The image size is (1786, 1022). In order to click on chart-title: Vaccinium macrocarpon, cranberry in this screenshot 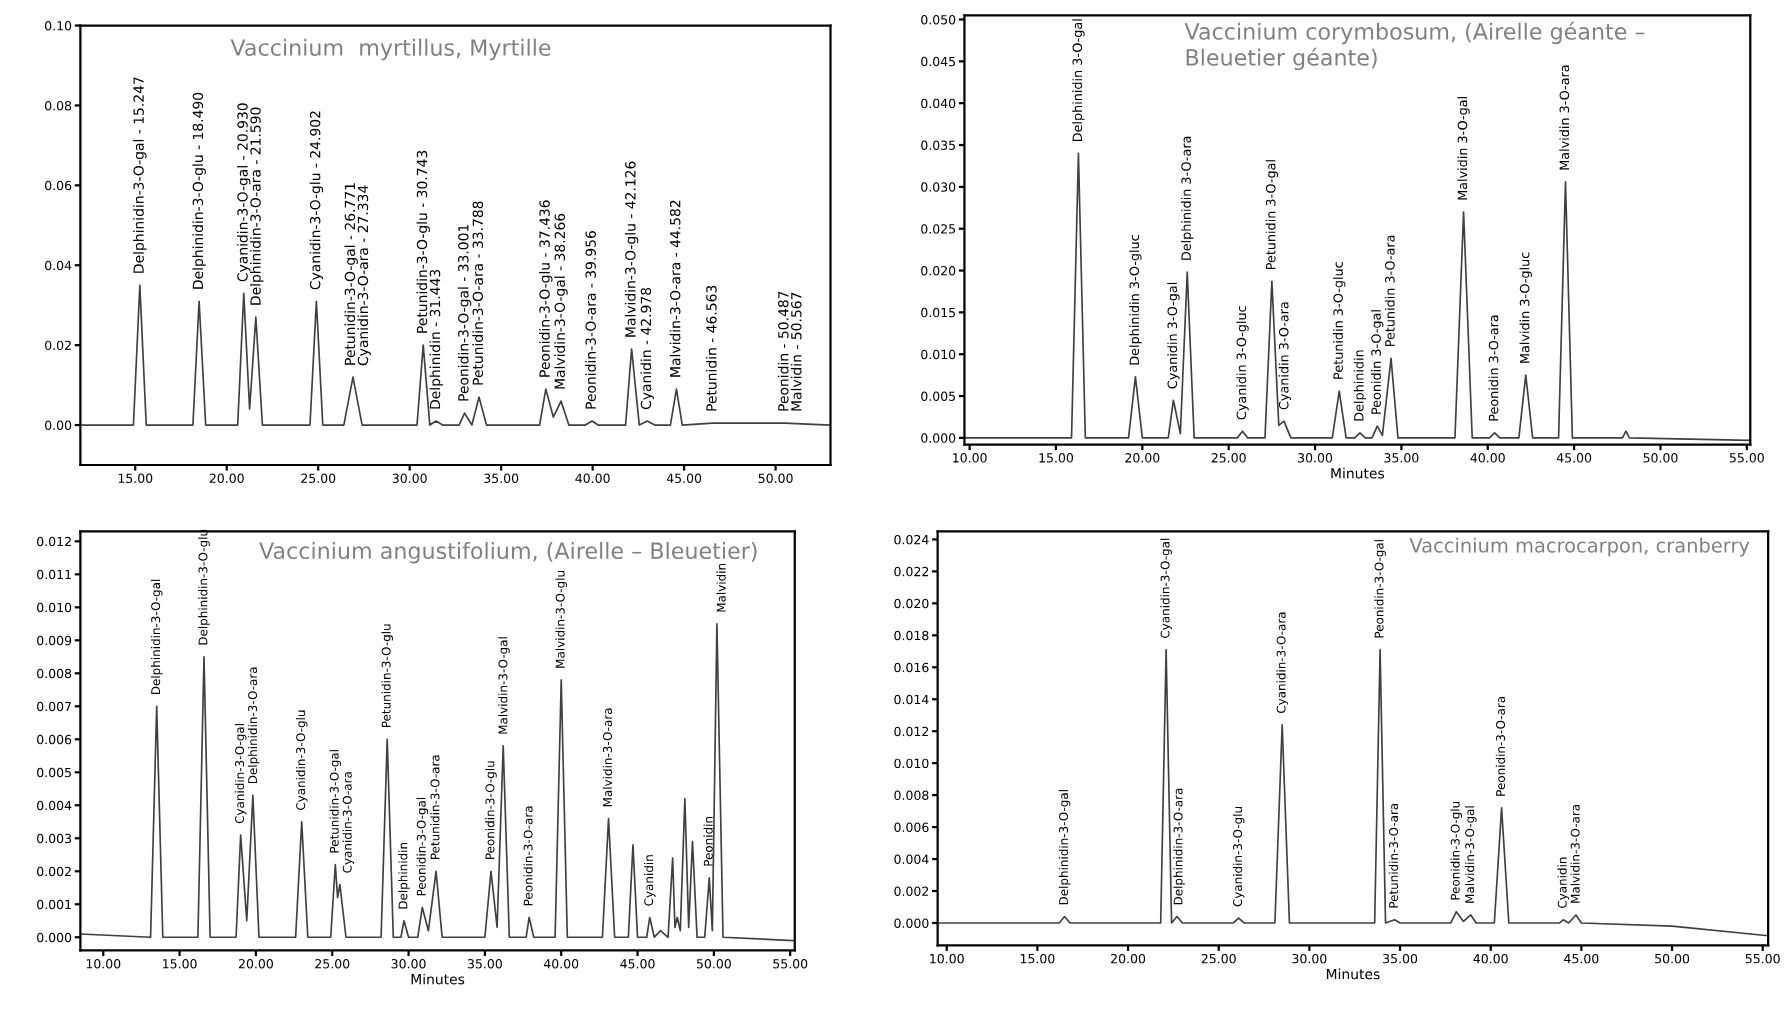, I will do `click(1579, 547)`.